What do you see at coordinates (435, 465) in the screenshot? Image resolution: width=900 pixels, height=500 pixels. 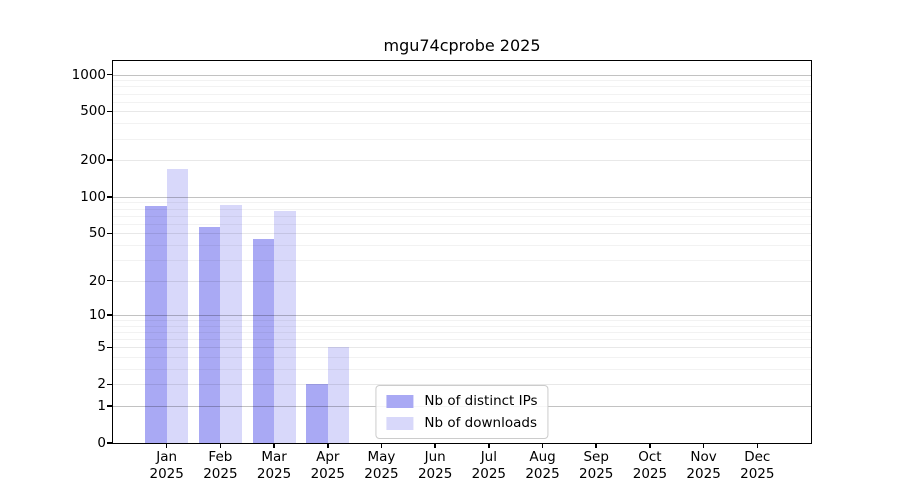 I see `x-tick-label: Jun 2025` at bounding box center [435, 465].